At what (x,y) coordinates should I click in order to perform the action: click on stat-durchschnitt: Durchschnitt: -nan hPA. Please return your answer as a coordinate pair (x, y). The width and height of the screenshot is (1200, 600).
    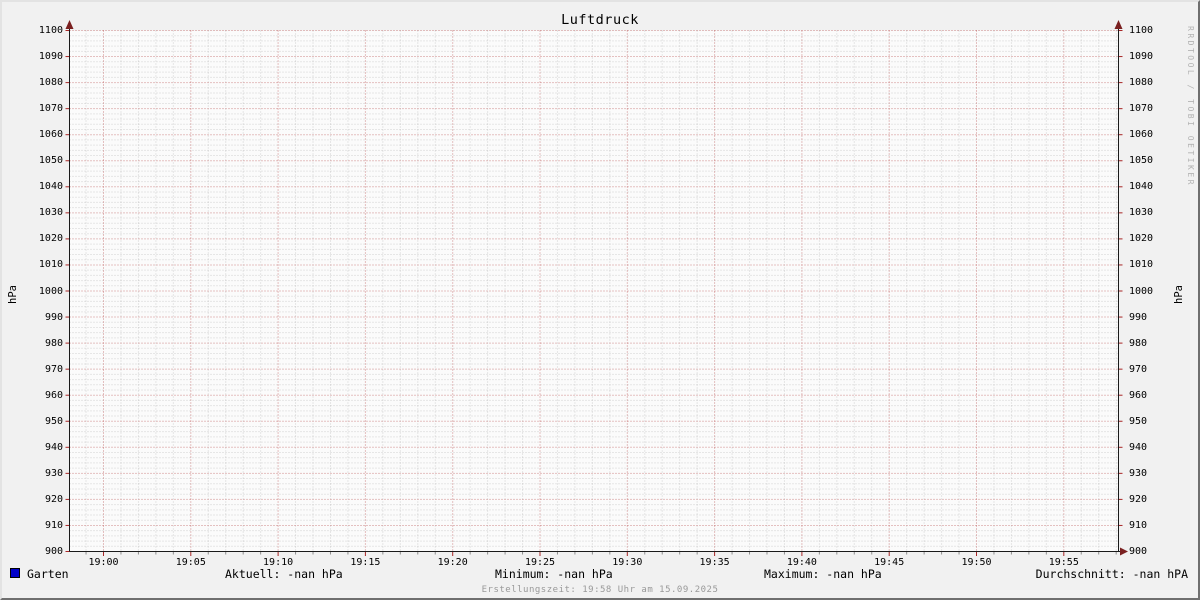
    Looking at the image, I should click on (1111, 574).